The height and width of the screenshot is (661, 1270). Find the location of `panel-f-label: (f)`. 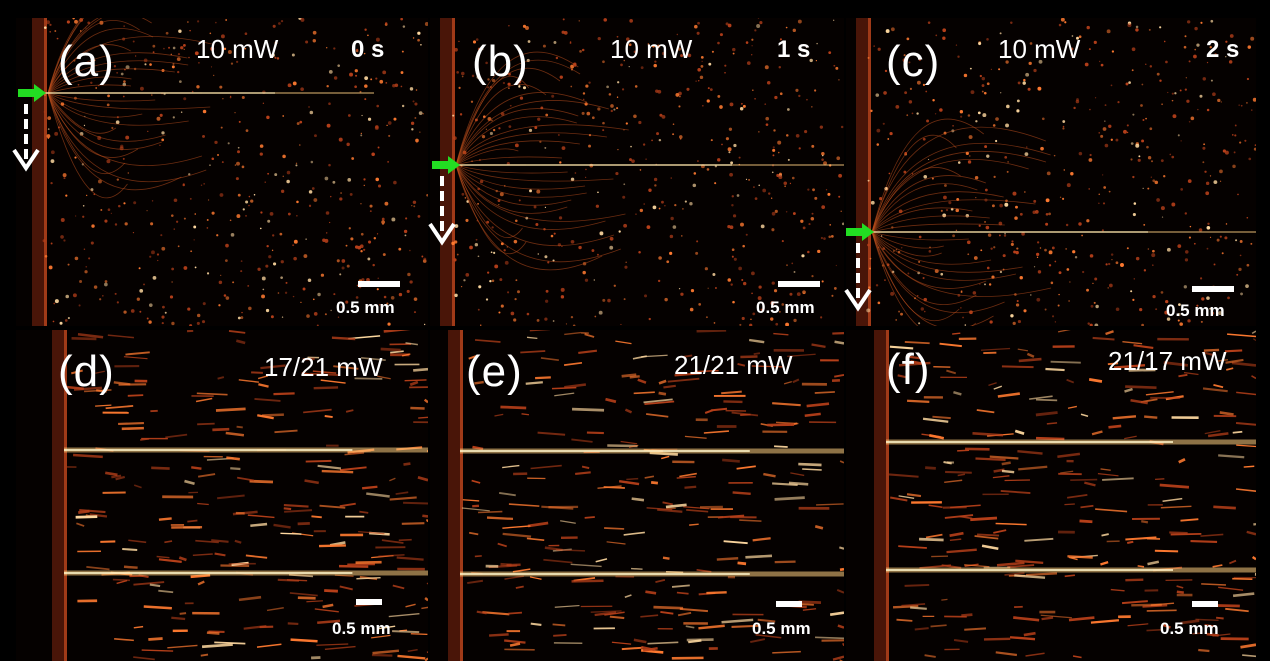

panel-f-label: (f) is located at coordinates (908, 369).